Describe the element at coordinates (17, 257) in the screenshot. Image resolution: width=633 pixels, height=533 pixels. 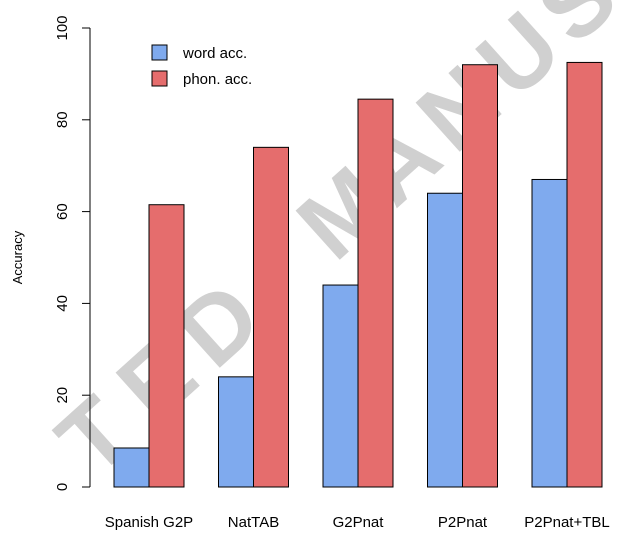
I see `y-axis-title: Accuracy` at that location.